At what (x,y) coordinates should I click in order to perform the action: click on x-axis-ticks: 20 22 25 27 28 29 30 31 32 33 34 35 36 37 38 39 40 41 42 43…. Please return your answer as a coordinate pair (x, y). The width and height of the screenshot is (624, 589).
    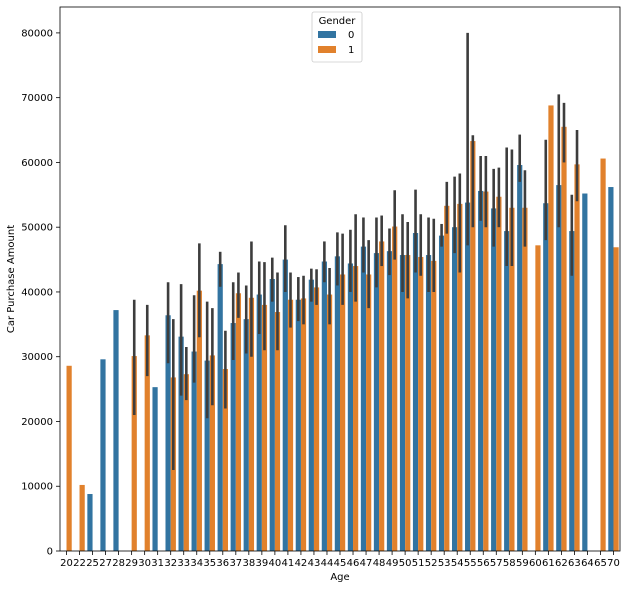
    Looking at the image, I should click on (340, 560).